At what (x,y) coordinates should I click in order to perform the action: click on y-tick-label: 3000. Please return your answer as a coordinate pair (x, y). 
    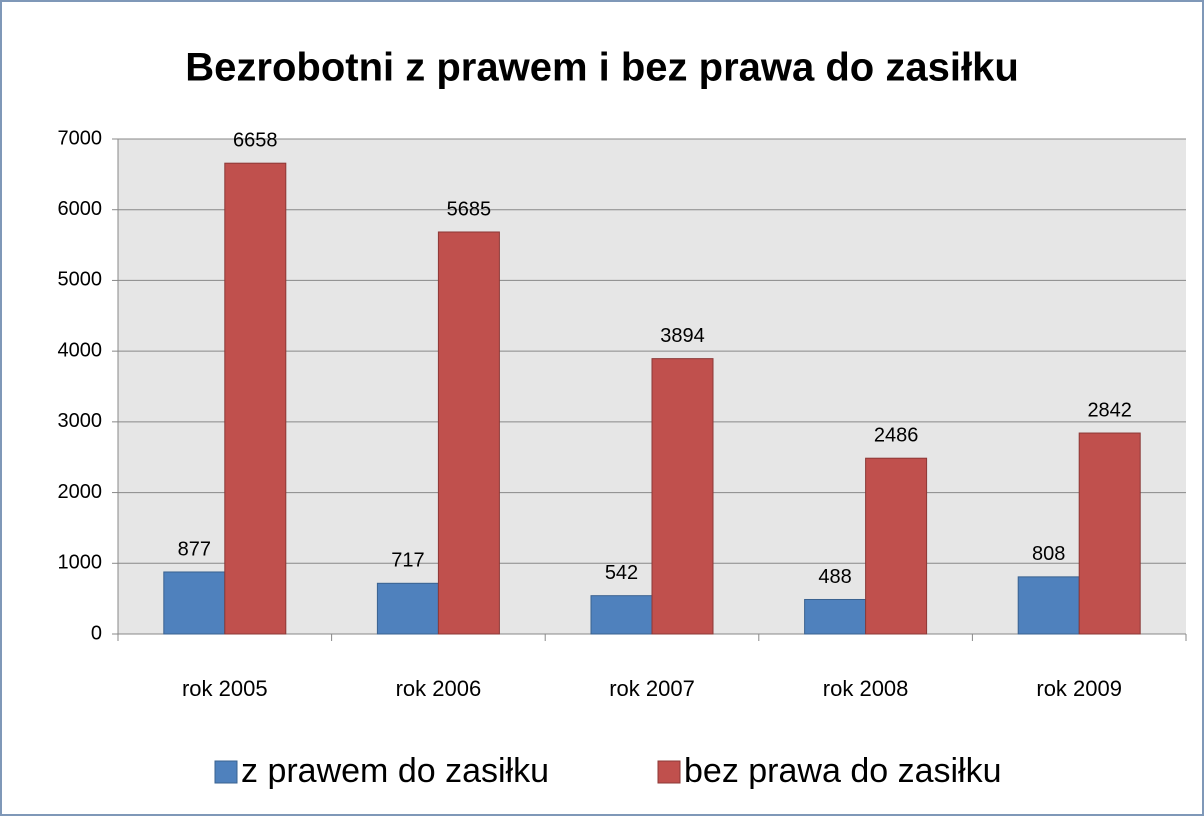
    Looking at the image, I should click on (80, 421).